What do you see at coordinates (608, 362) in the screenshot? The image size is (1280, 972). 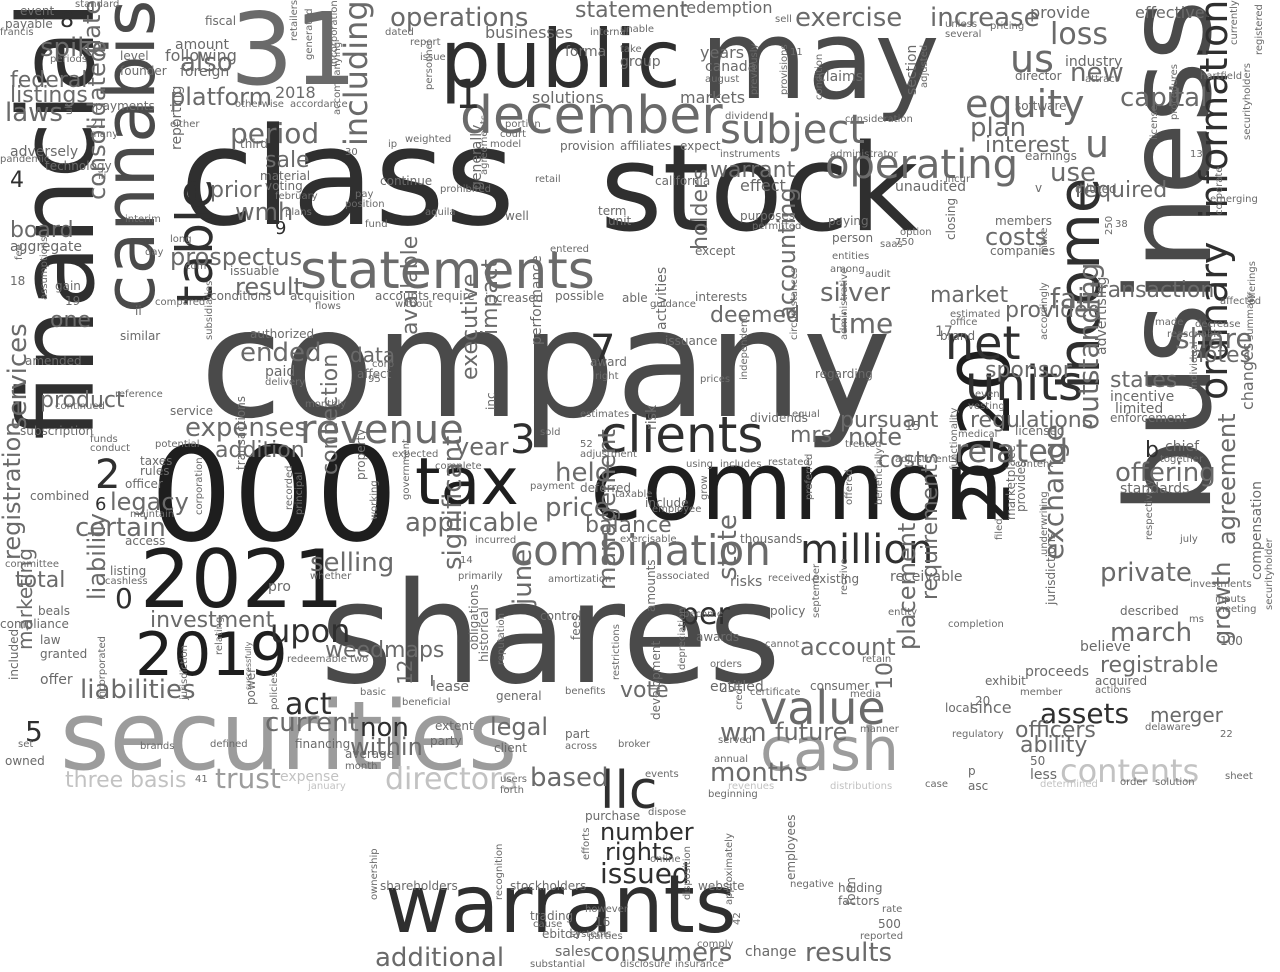 I see `word-award: award` at bounding box center [608, 362].